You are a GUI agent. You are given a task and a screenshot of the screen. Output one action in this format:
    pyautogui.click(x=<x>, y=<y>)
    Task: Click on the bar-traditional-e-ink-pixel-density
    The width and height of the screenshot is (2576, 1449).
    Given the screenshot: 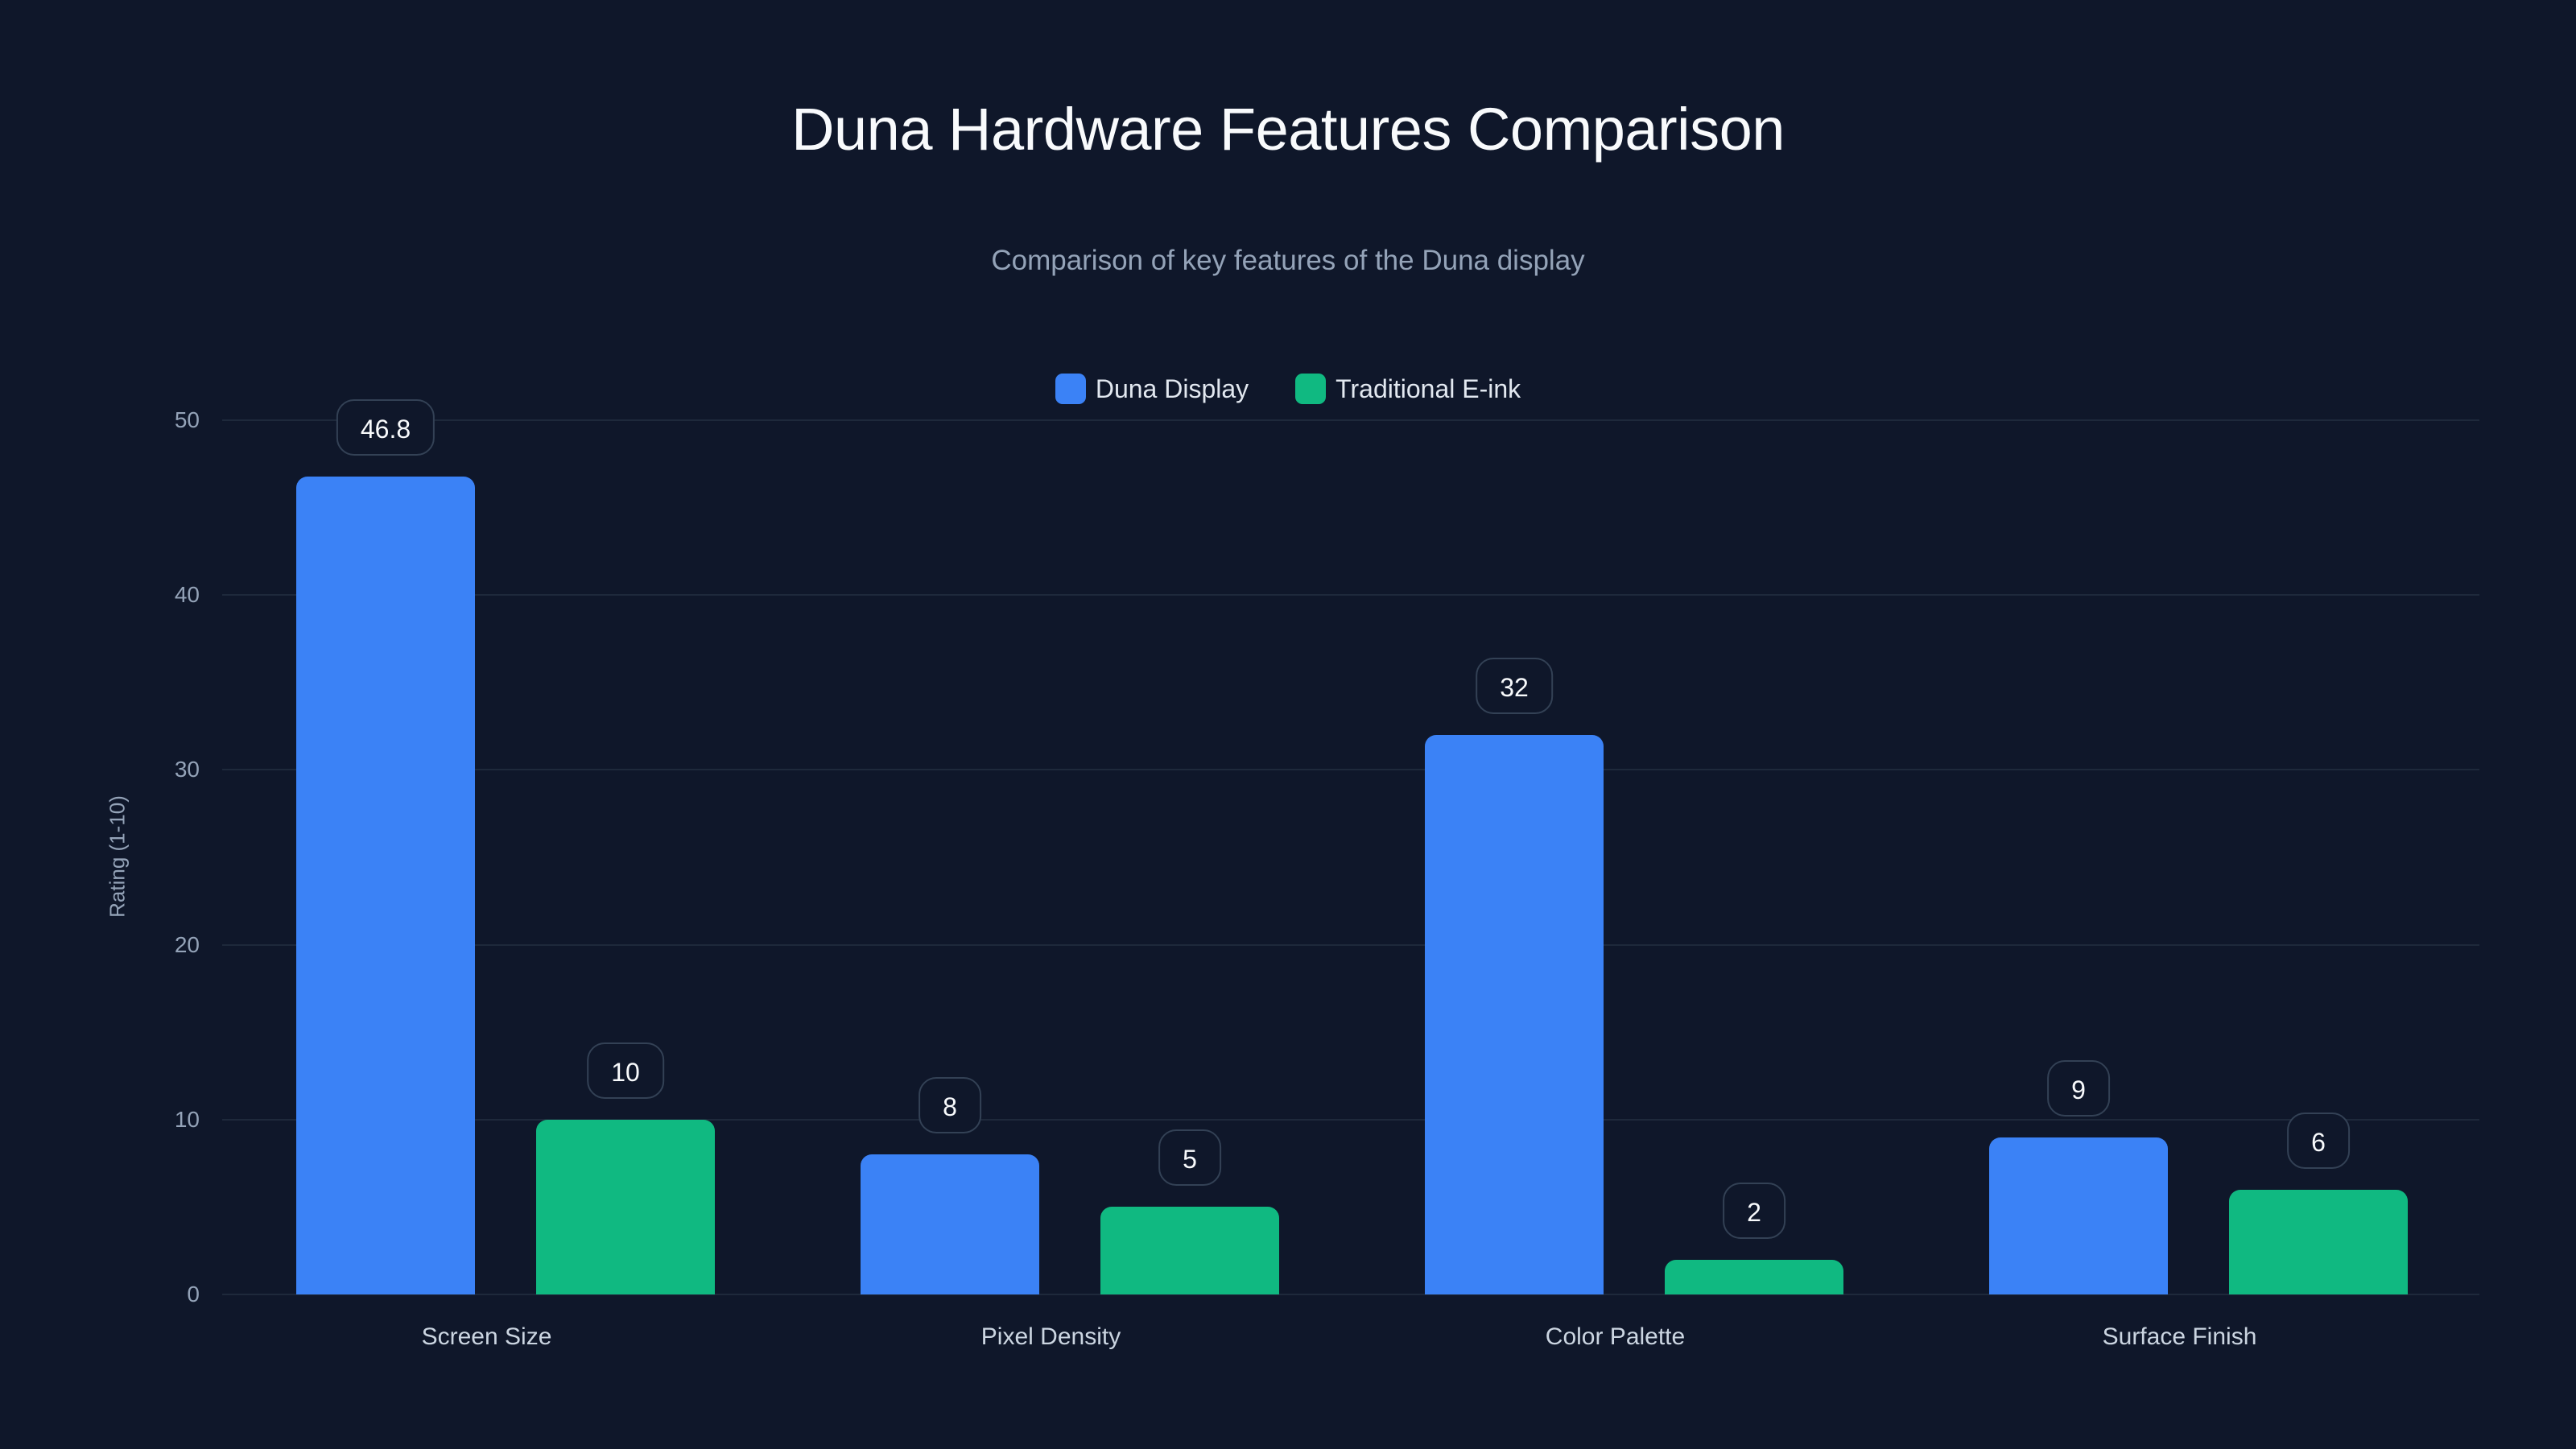 What is the action you would take?
    pyautogui.click(x=1189, y=1250)
    